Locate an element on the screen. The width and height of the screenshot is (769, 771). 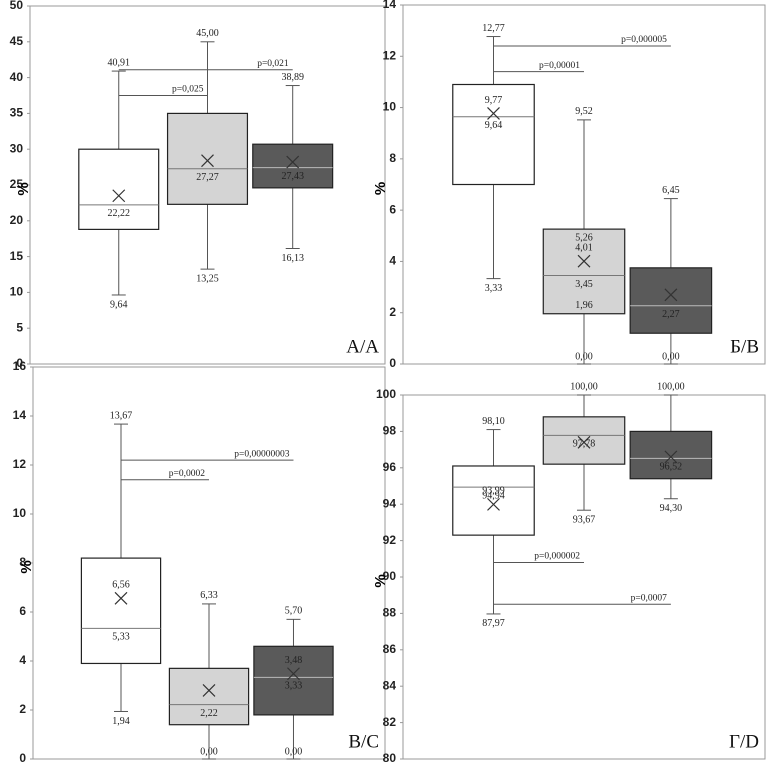
y-tick-label: 98 is located at coordinates (390, 431).